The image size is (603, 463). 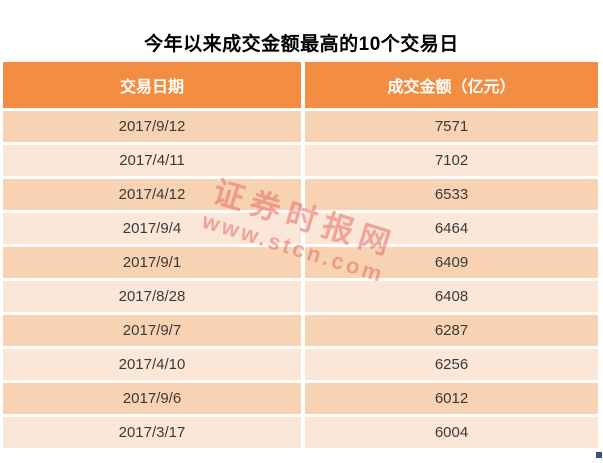 I want to click on cell-turnover: 6409, so click(x=451, y=262).